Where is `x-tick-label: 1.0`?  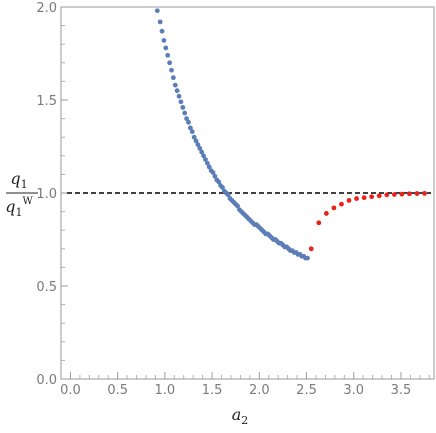
x-tick-label: 1.0 is located at coordinates (165, 390).